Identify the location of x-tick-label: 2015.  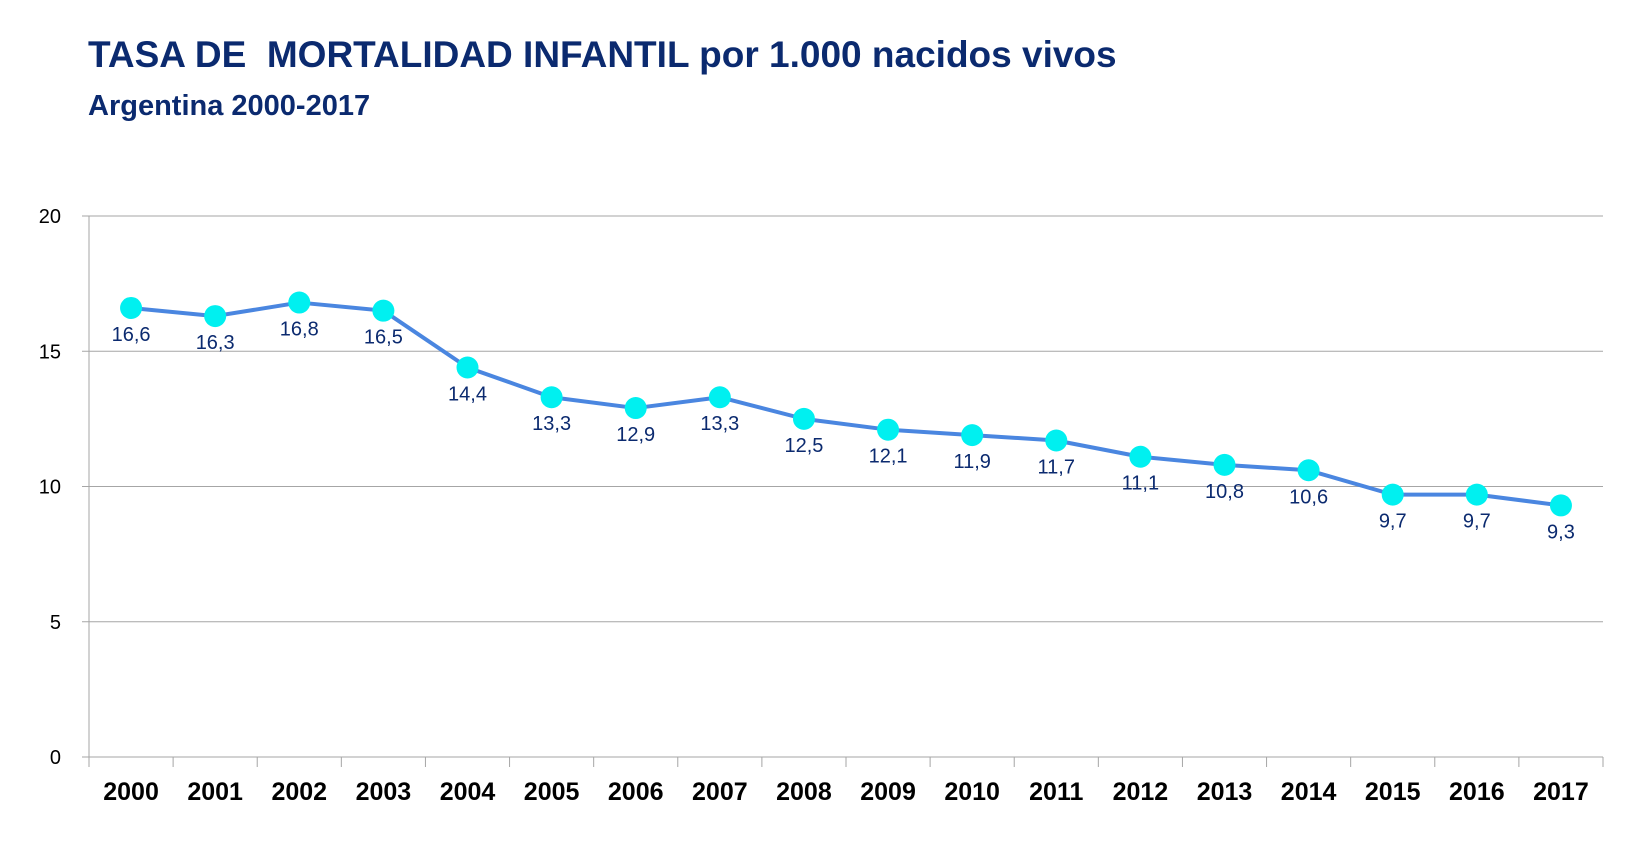
(1393, 792).